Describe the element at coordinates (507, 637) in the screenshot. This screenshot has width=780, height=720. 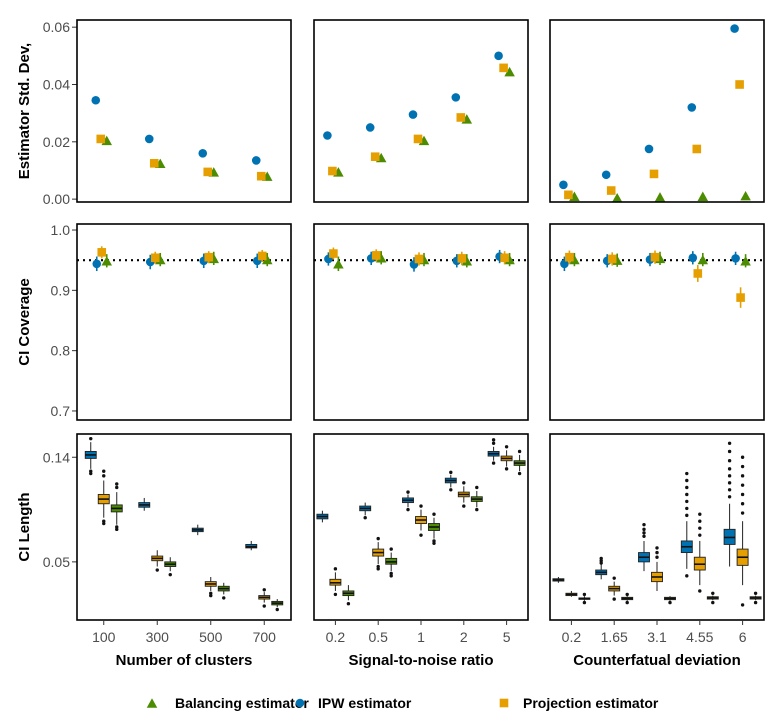
I see `x-tick-label: 5` at that location.